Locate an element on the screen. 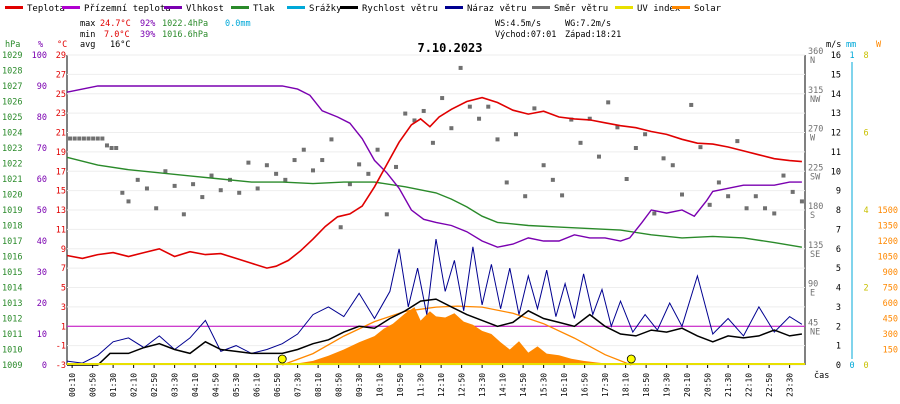 The height and width of the screenshot is (404, 900). legend-label-smer-vetru: Směr větru is located at coordinates (581, 9).